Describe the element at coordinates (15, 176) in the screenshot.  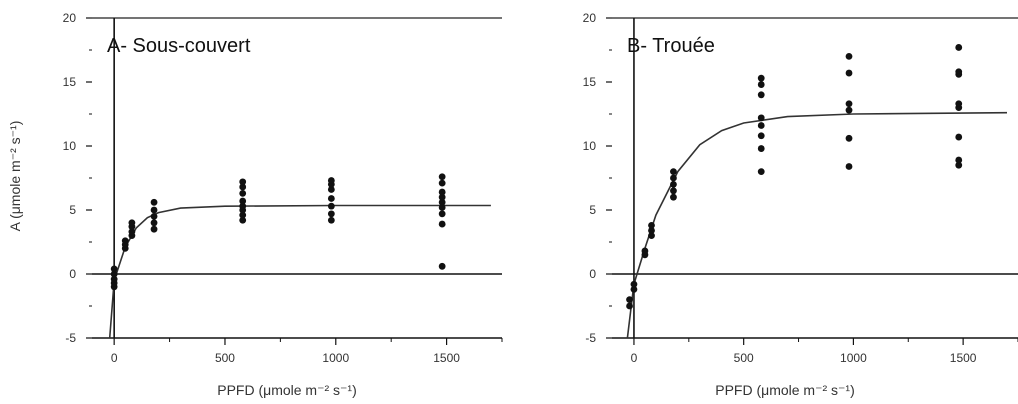
I see `y-axis-label: A (μmole m⁻² s⁻¹)` at that location.